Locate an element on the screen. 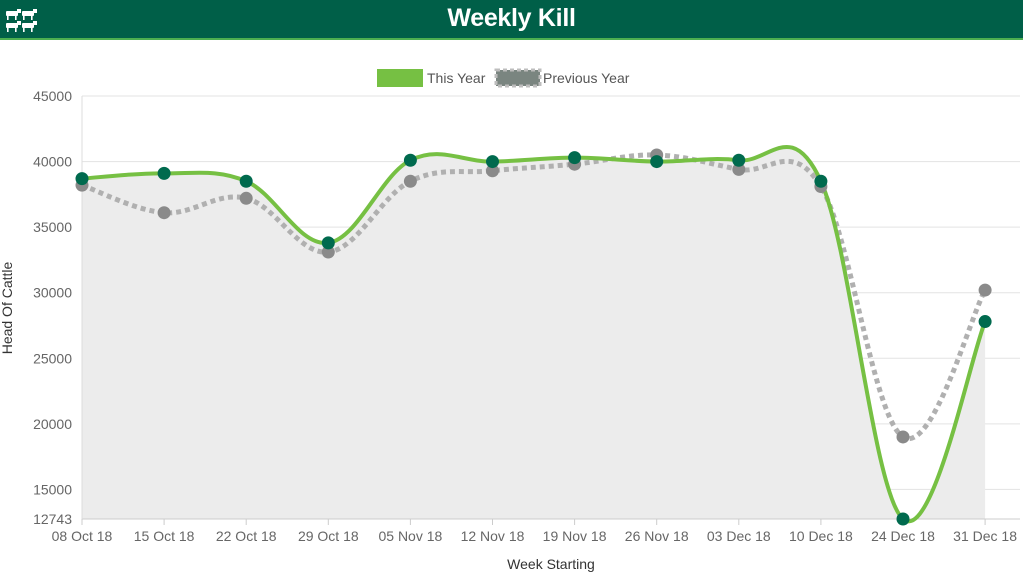  header-bar: Weekly Kill is located at coordinates (511, 20).